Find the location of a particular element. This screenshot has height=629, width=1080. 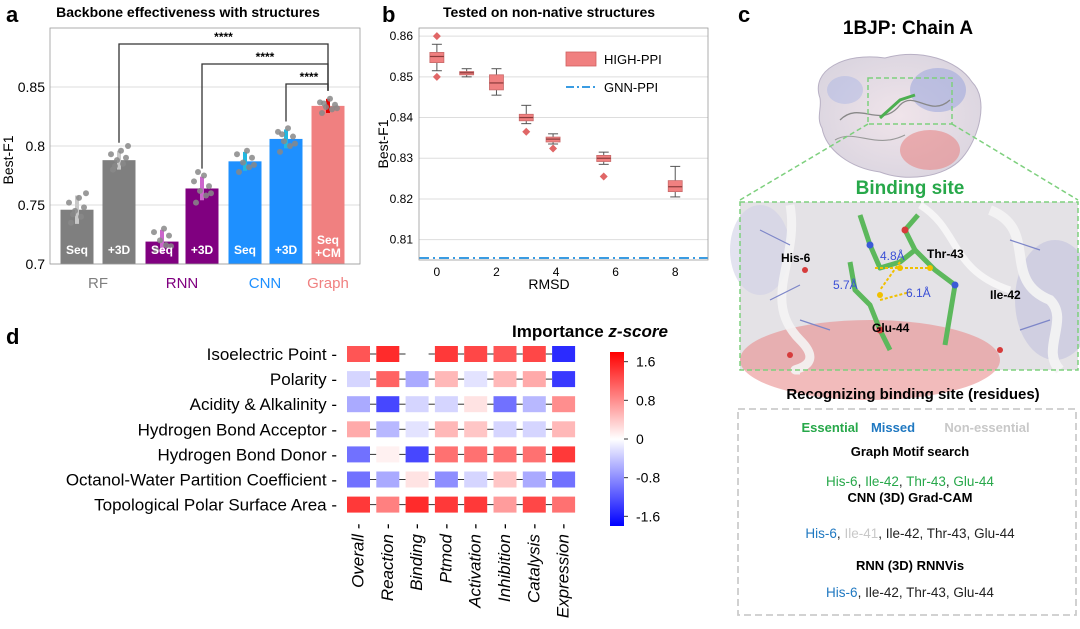

panel-b-ytick-label: 0.81 is located at coordinates (402, 240).